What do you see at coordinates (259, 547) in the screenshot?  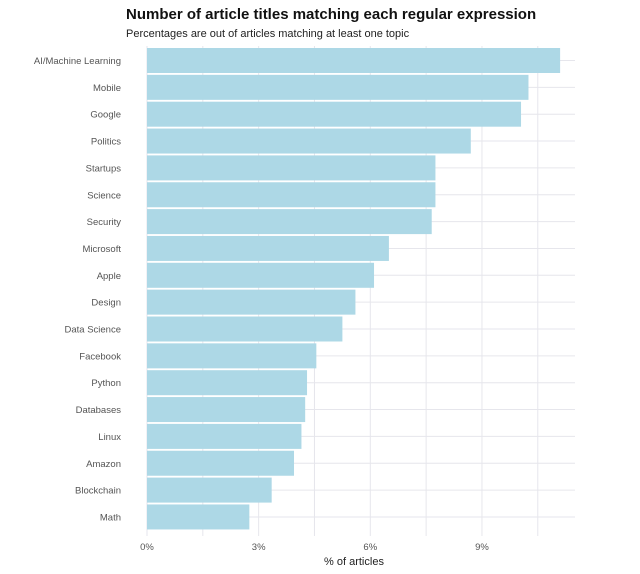 I see `x-tick-label: 3%` at bounding box center [259, 547].